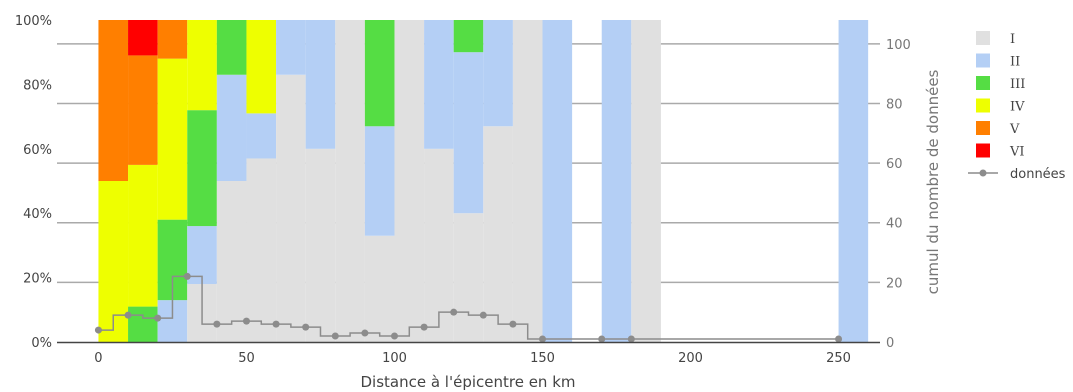 This screenshot has height=392, width=1073. I want to click on legend-label: II, so click(1015, 62).